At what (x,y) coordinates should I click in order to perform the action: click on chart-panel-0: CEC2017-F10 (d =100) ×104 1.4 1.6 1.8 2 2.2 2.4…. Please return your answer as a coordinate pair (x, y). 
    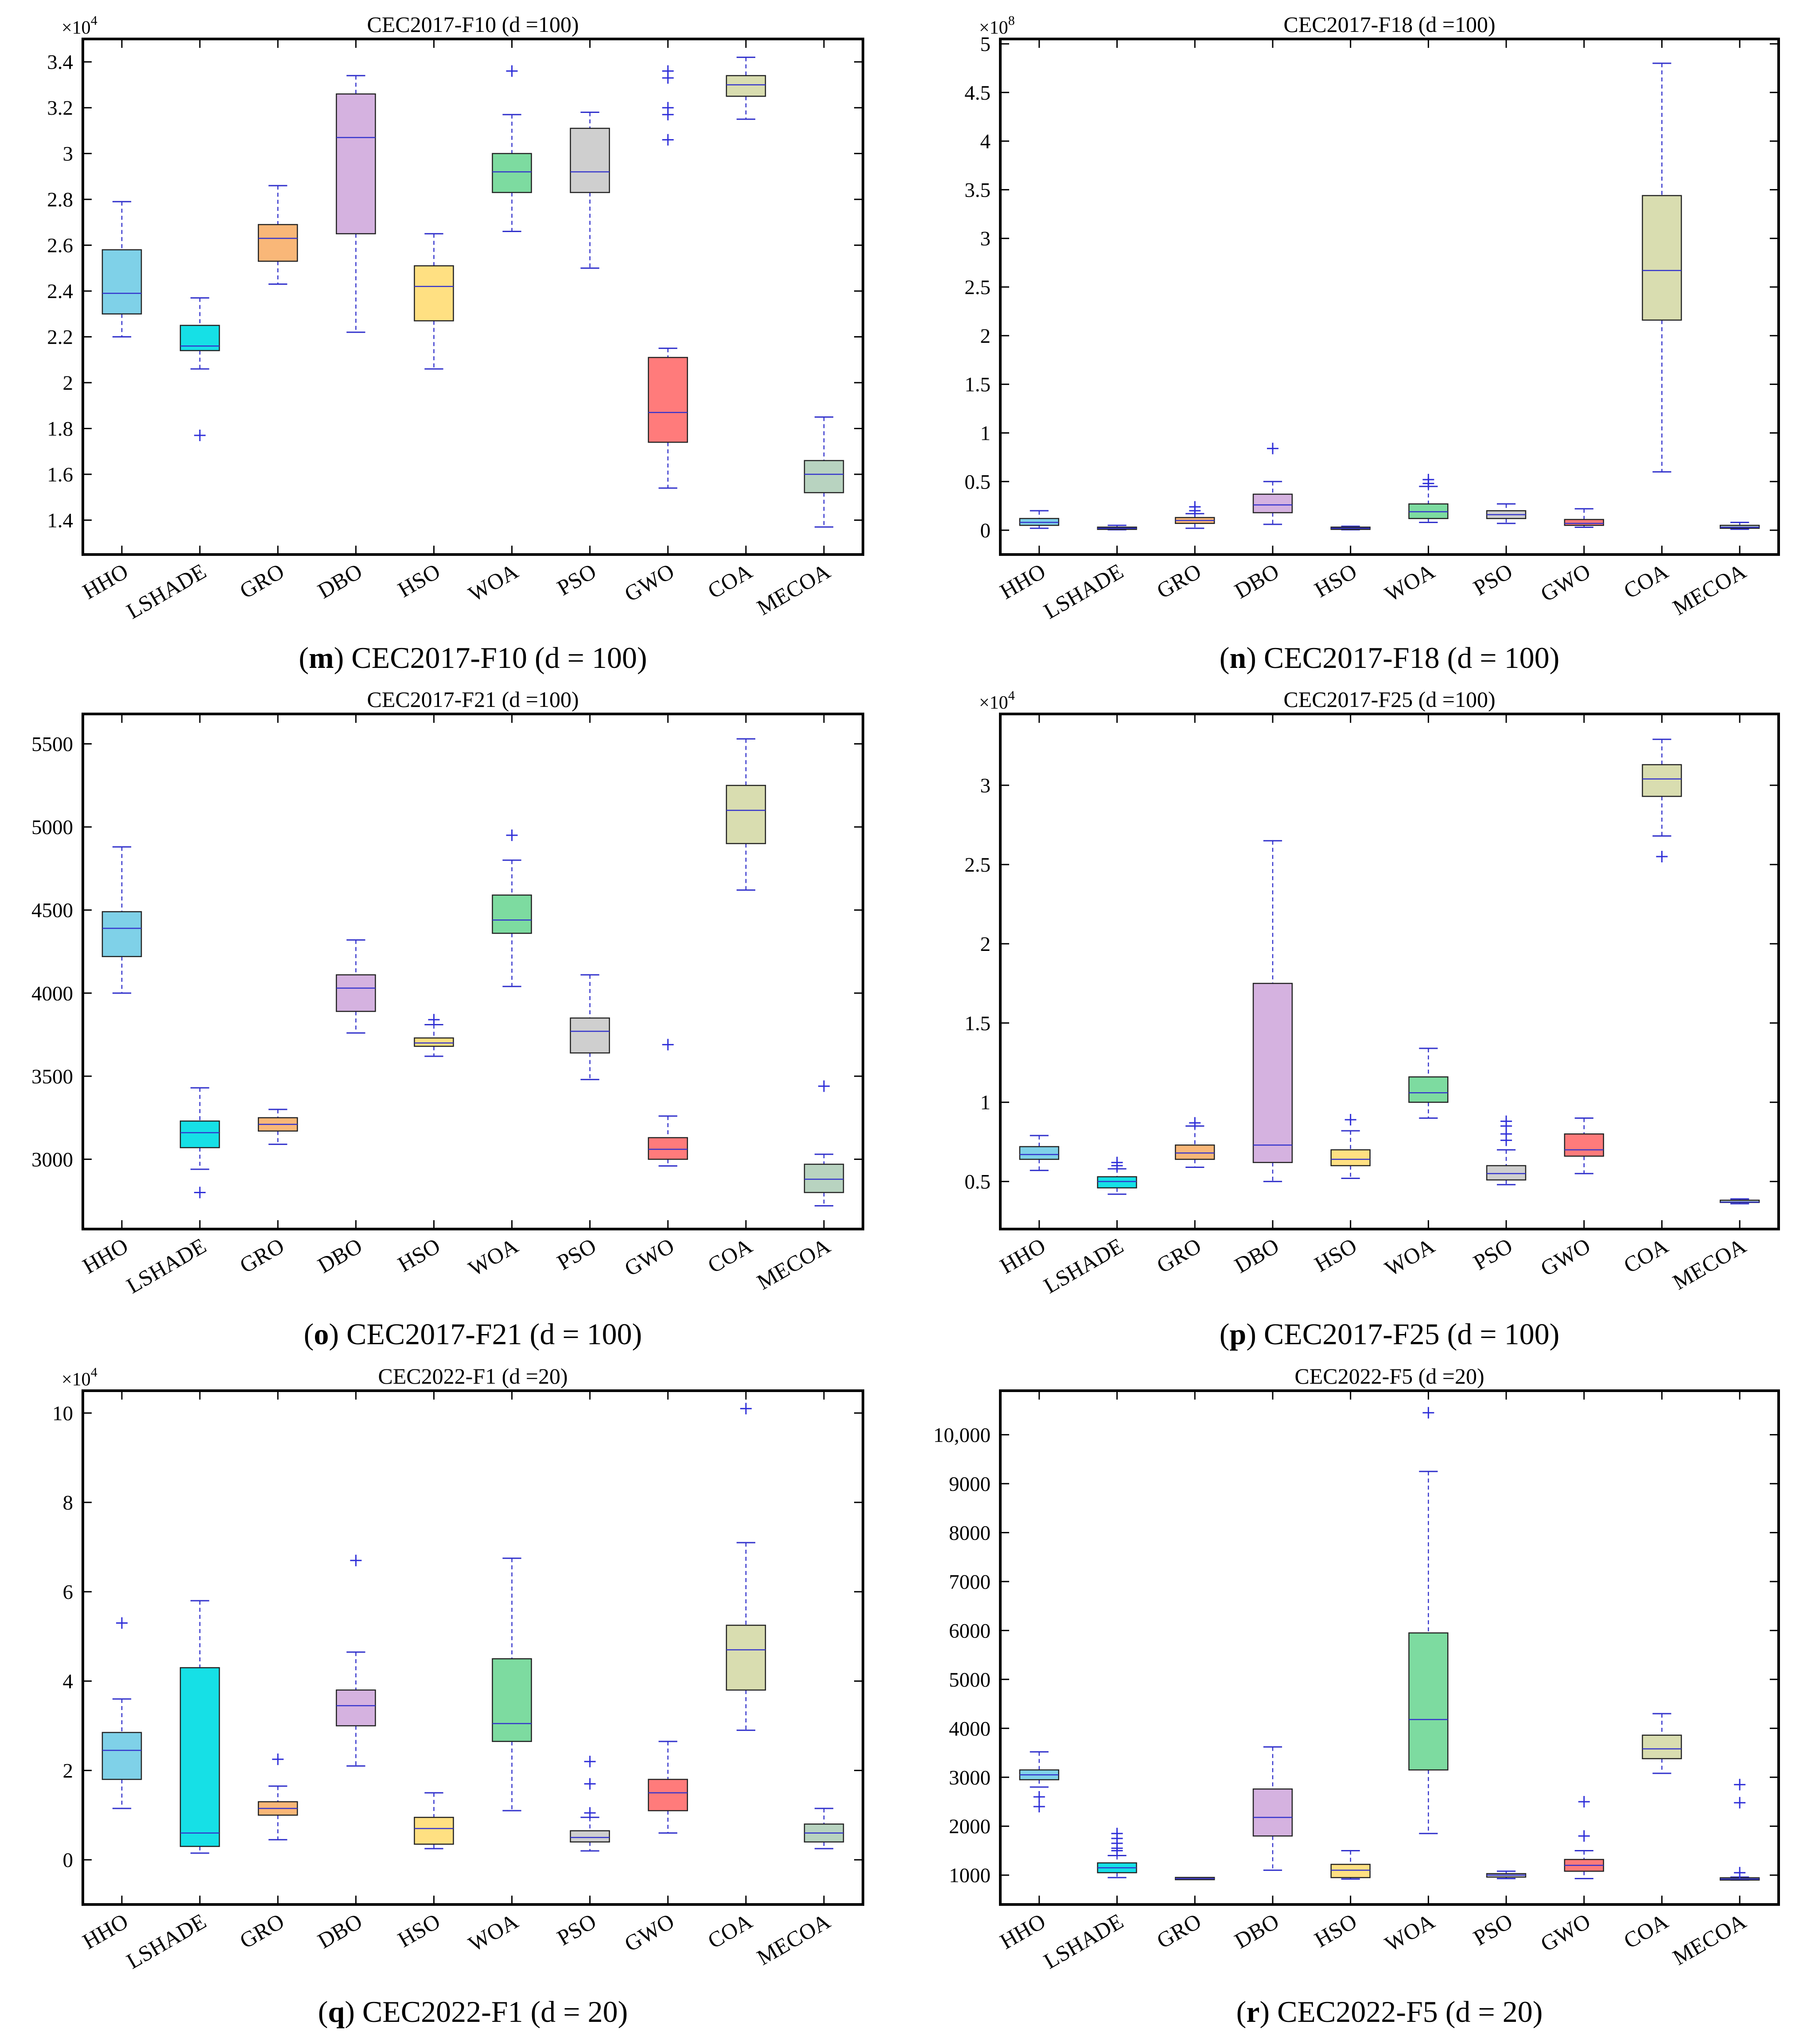
    Looking at the image, I should click on (456, 344).